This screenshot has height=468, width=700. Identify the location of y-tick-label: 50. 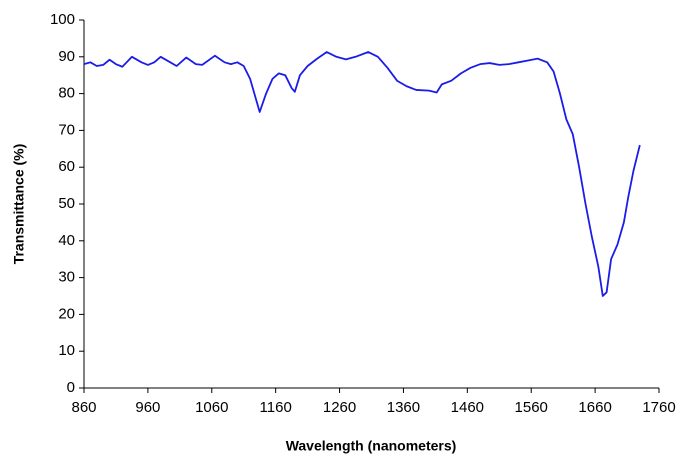
(66, 203).